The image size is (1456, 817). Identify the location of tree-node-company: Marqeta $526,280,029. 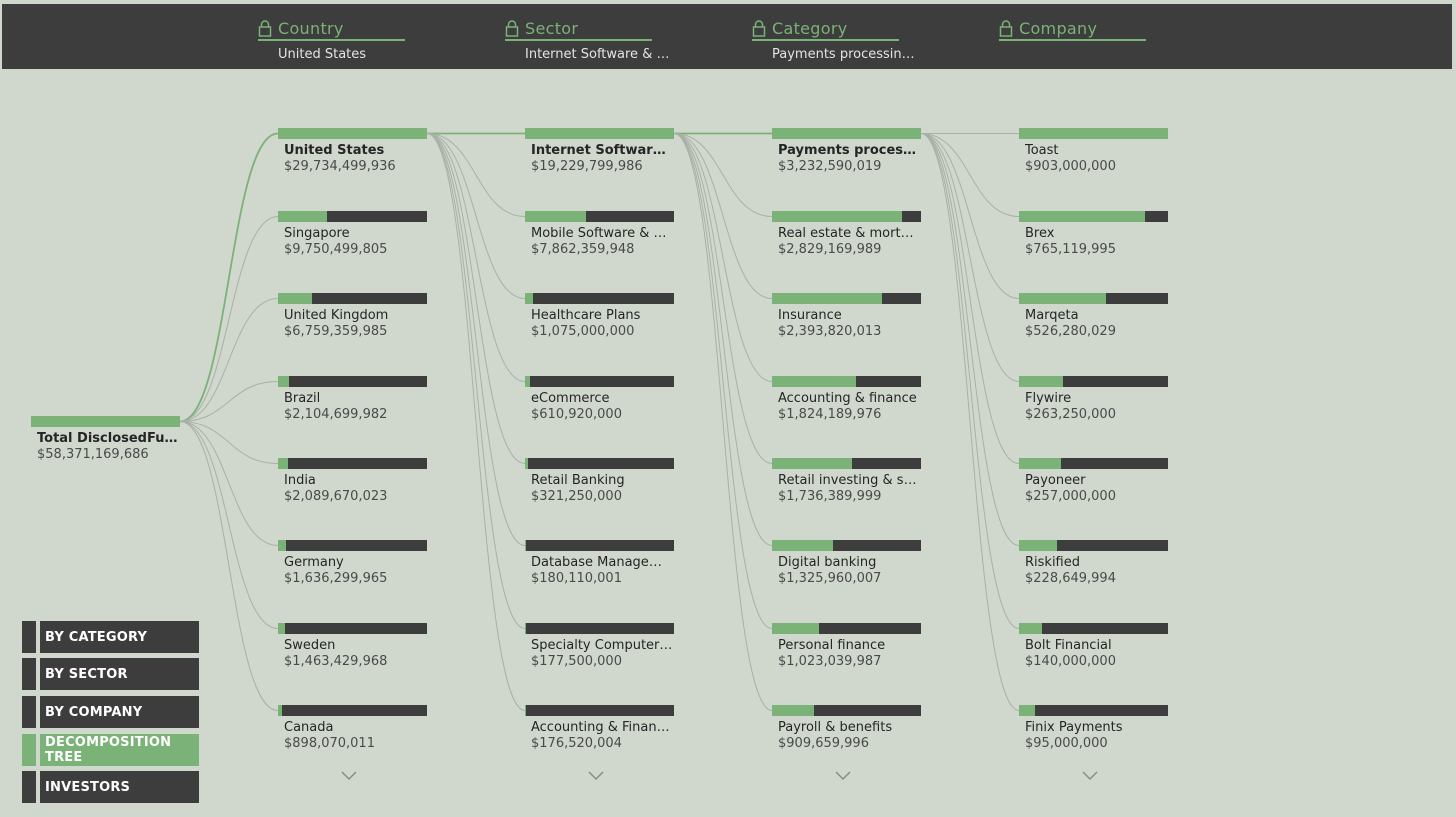
(1093, 316).